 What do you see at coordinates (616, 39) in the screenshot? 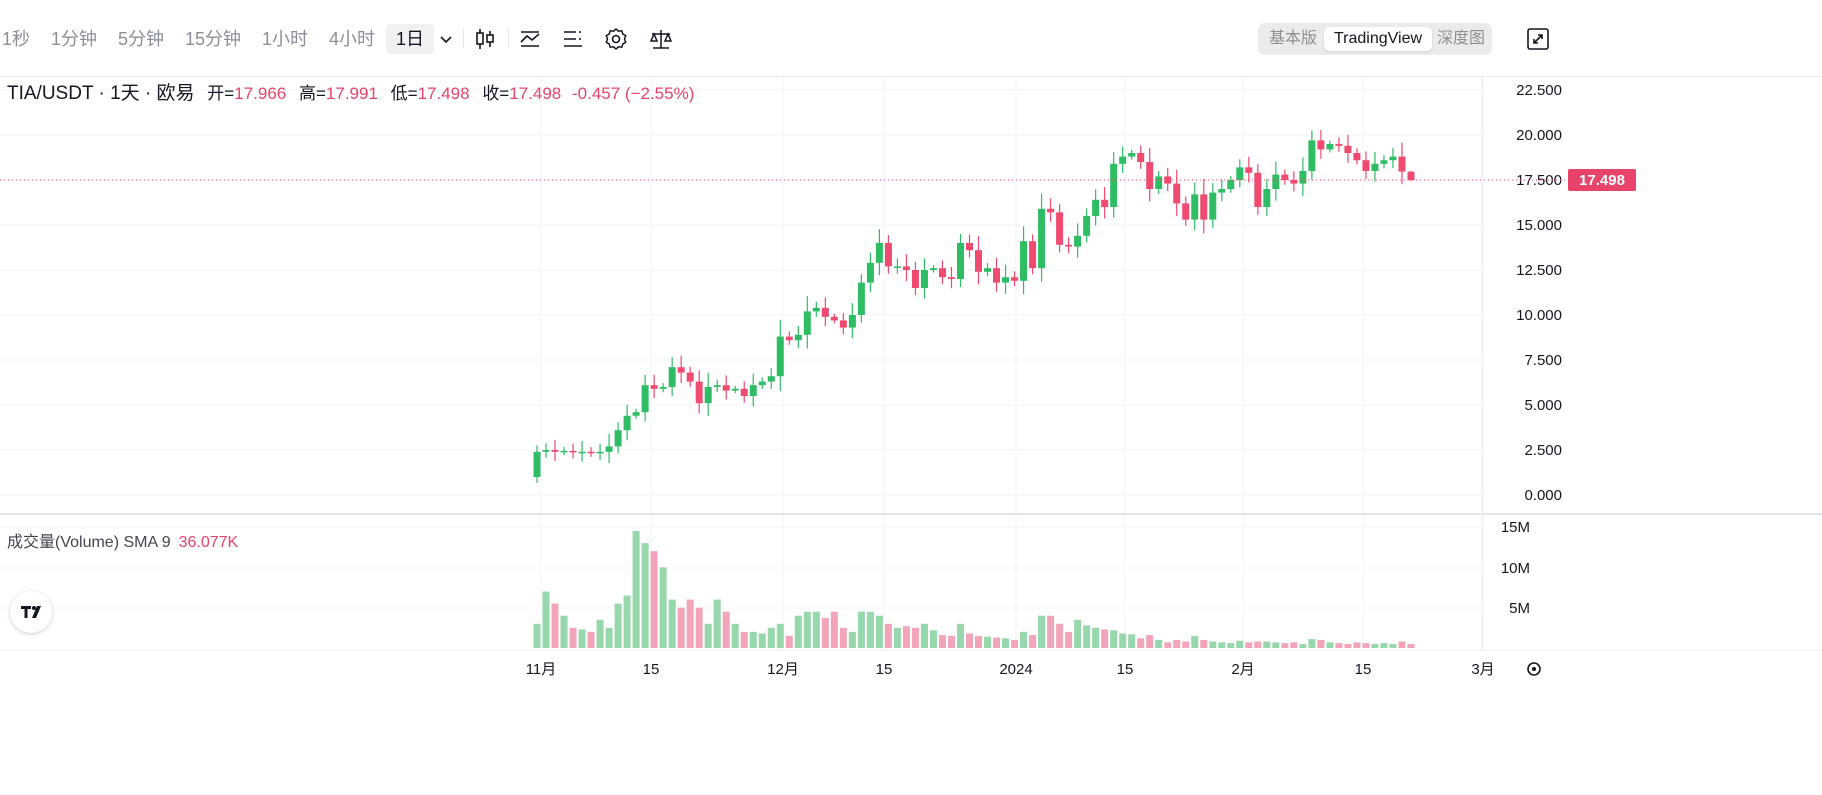
I see `gear-icon` at bounding box center [616, 39].